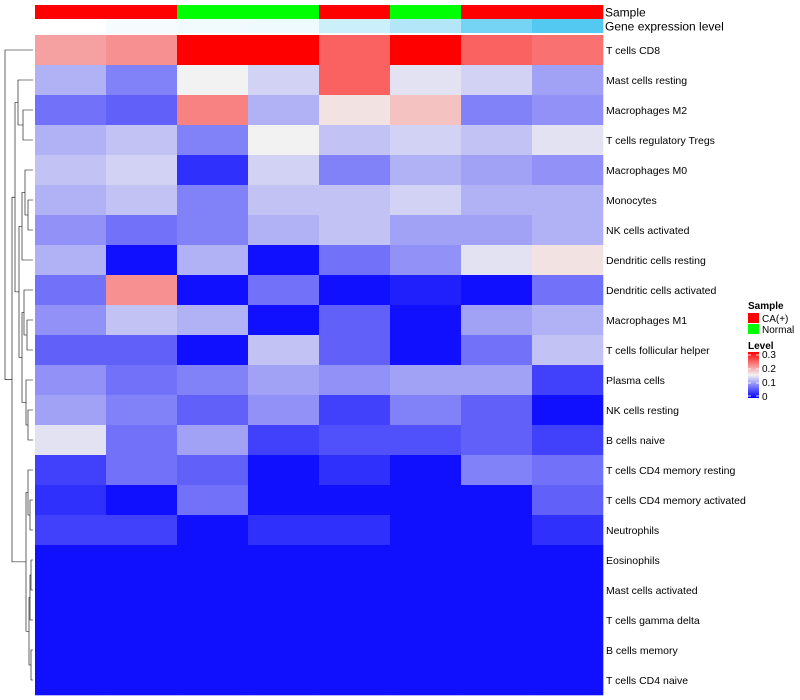  I want to click on row-label: NK cells activated, so click(648, 231).